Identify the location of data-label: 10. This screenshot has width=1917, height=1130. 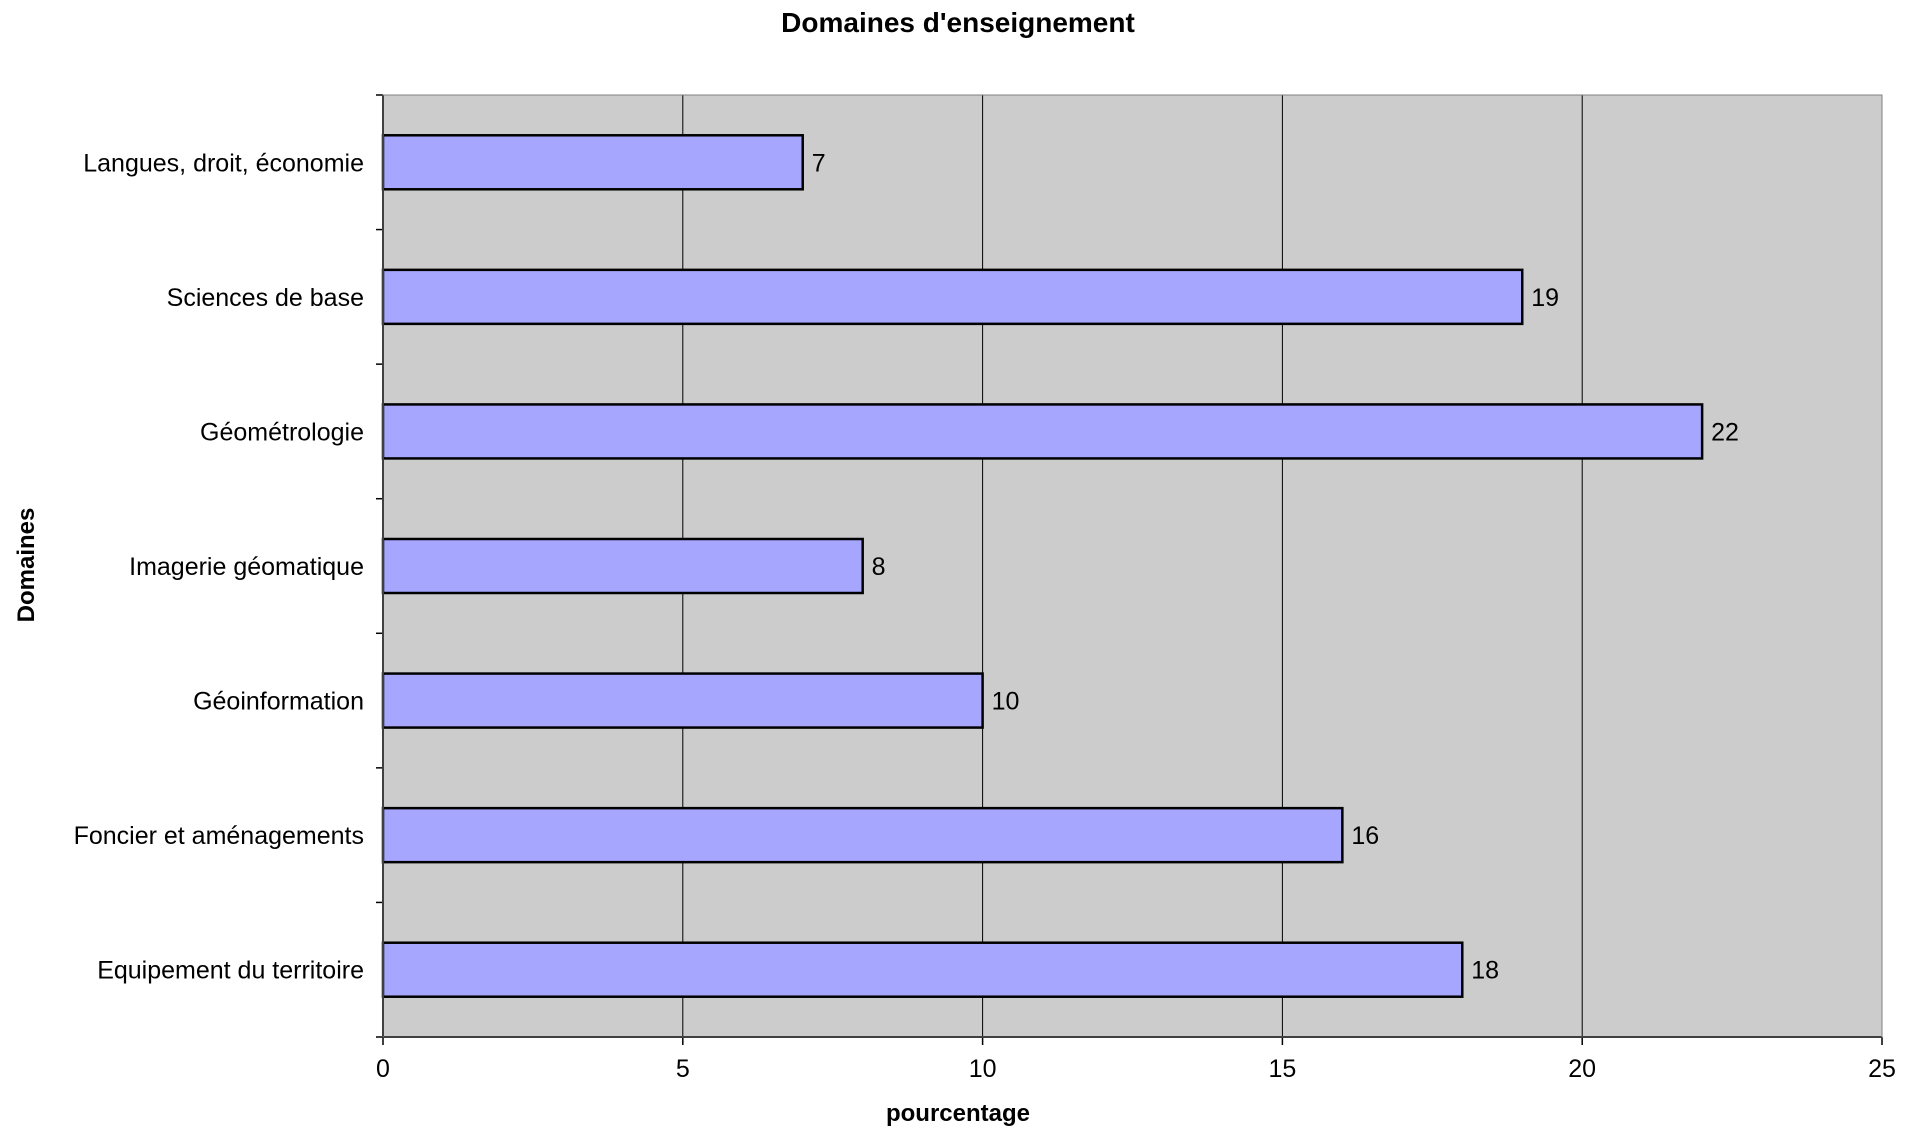
(1006, 702).